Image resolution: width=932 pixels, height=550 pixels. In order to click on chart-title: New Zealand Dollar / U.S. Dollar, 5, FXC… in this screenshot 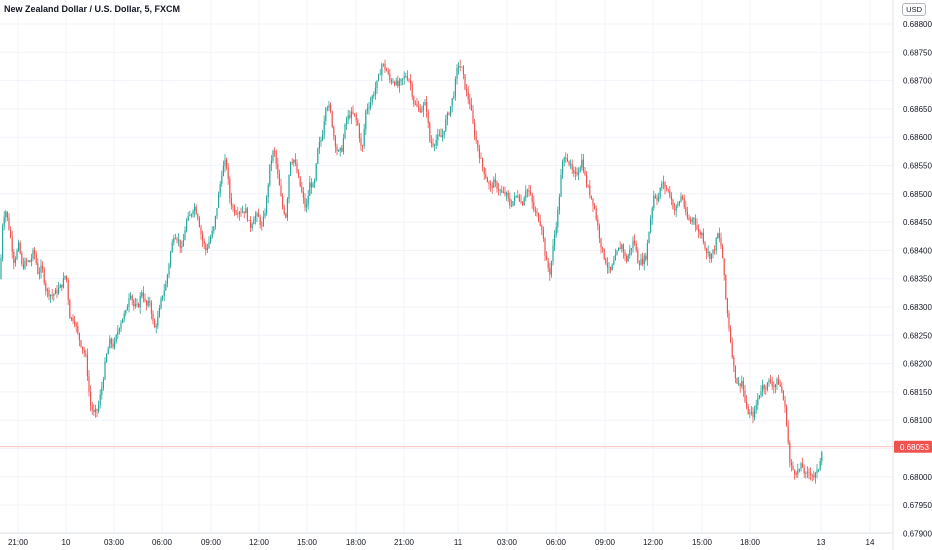, I will do `click(92, 9)`.